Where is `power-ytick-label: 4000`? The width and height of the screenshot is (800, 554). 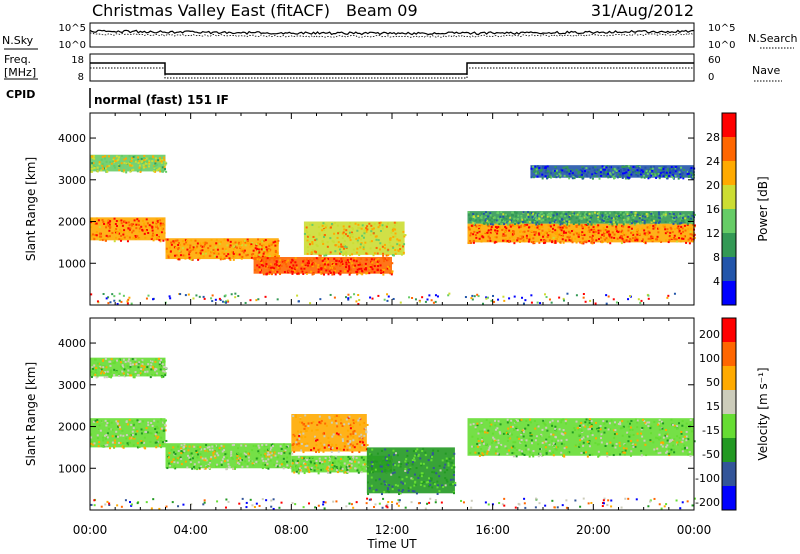
power-ytick-label: 4000 is located at coordinates (72, 138).